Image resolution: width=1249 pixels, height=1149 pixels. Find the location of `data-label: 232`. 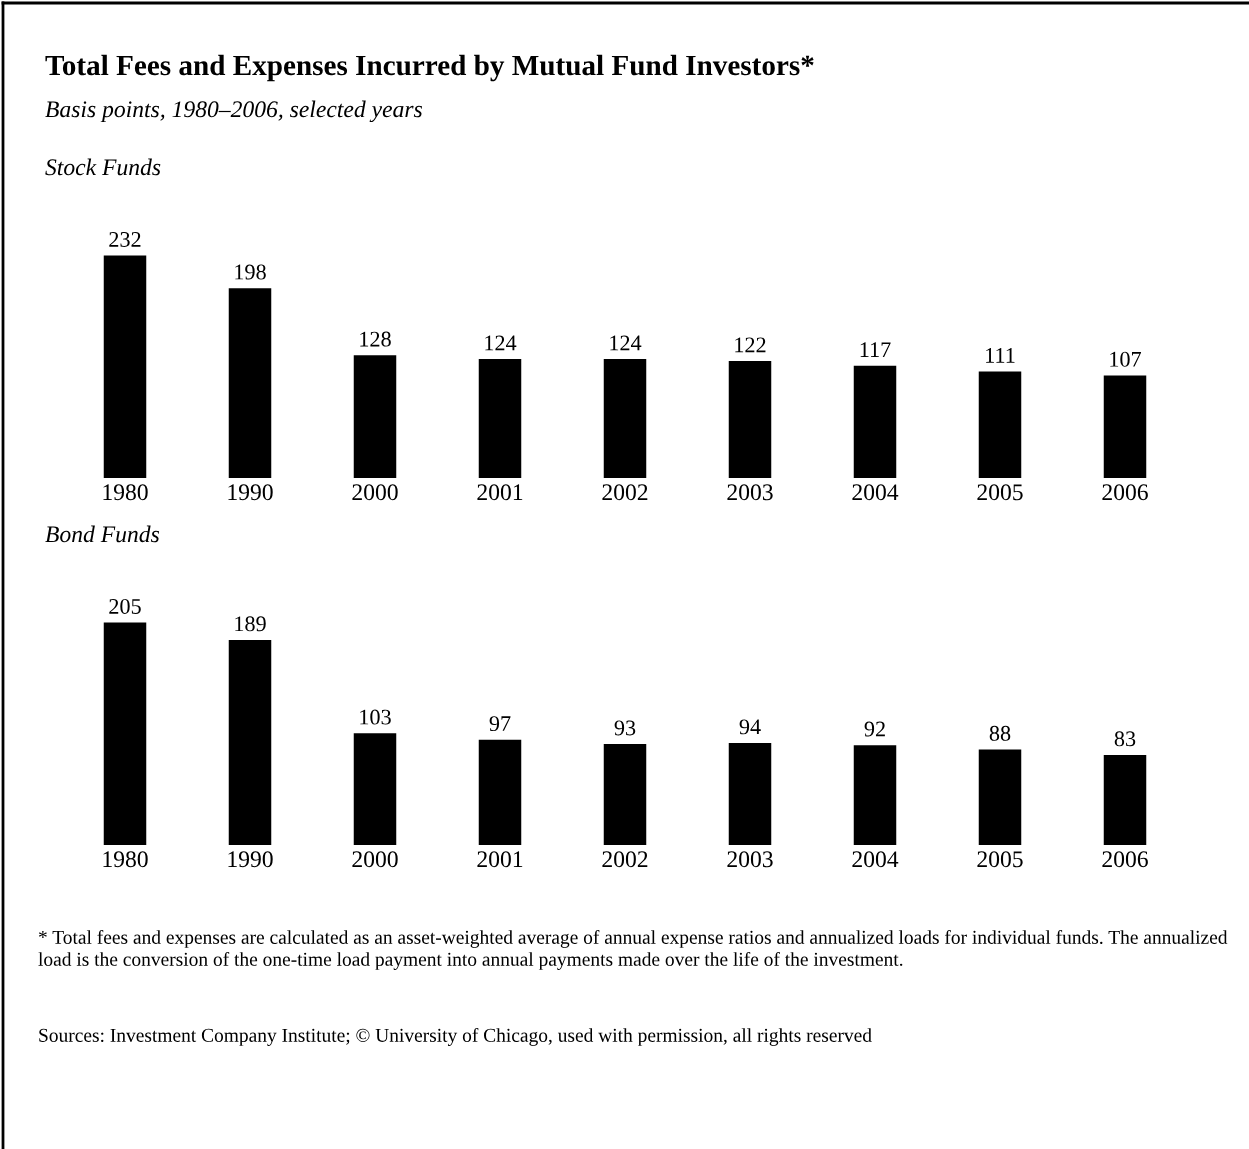

data-label: 232 is located at coordinates (125, 239).